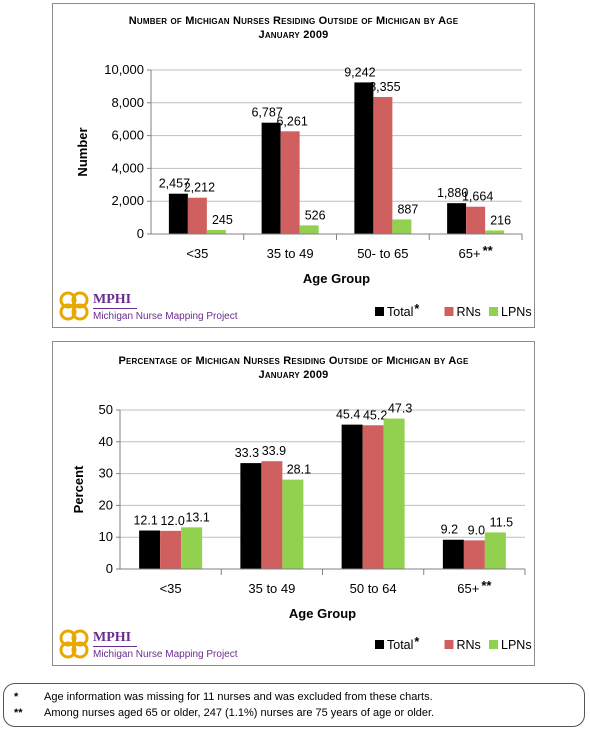  Describe the element at coordinates (106, 441) in the screenshot. I see `y-tick-label: 40` at that location.